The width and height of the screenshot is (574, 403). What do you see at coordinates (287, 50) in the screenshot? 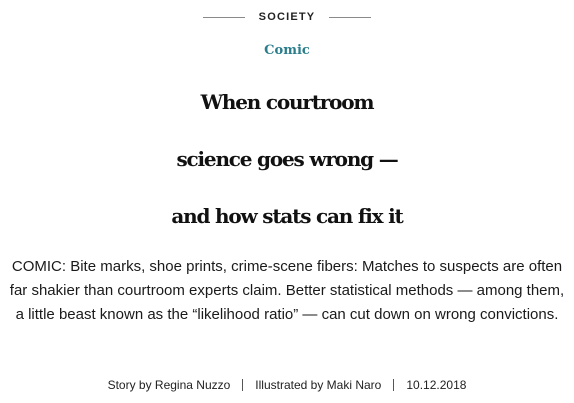
I see `category-label: Comic` at bounding box center [287, 50].